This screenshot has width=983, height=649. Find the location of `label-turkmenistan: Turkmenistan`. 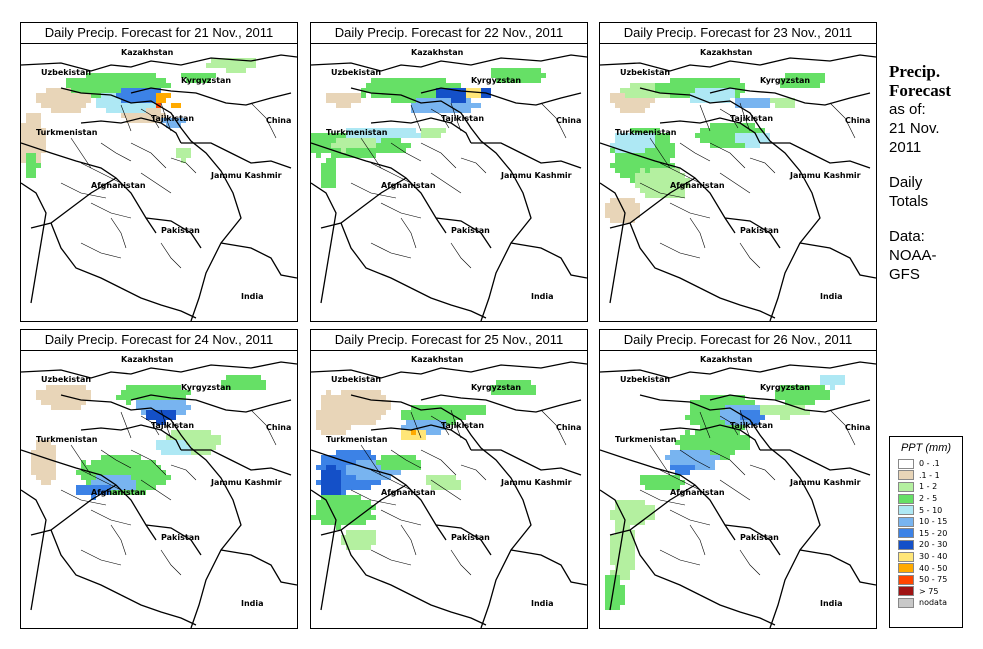

label-turkmenistan: Turkmenistan is located at coordinates (646, 439).